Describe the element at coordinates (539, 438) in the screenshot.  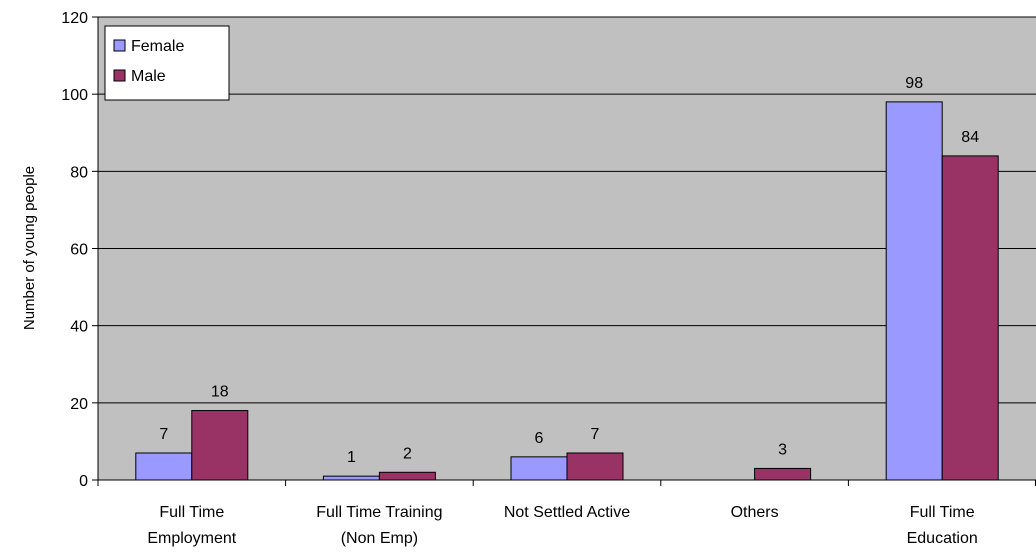
I see `data-label-female-2: 6` at that location.